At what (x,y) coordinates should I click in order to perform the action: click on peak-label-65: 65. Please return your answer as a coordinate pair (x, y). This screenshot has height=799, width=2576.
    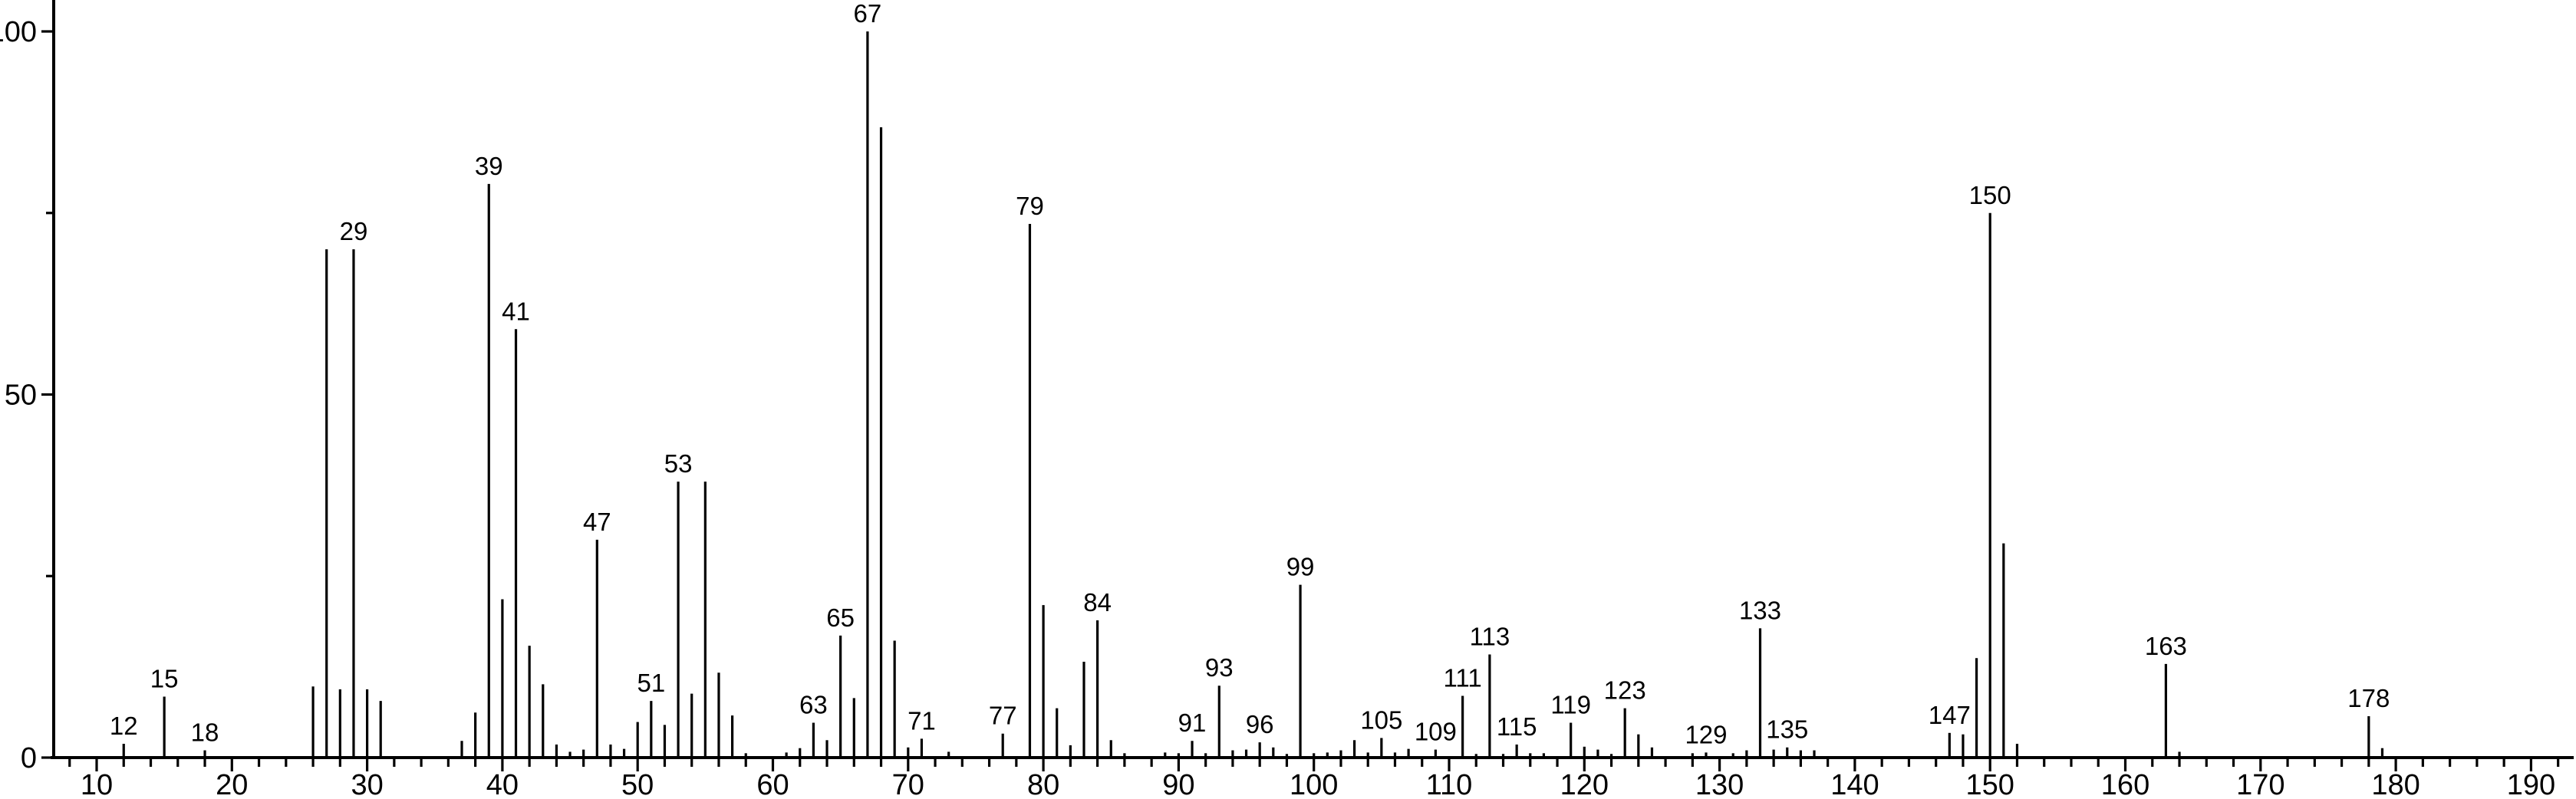
    Looking at the image, I should click on (840, 617).